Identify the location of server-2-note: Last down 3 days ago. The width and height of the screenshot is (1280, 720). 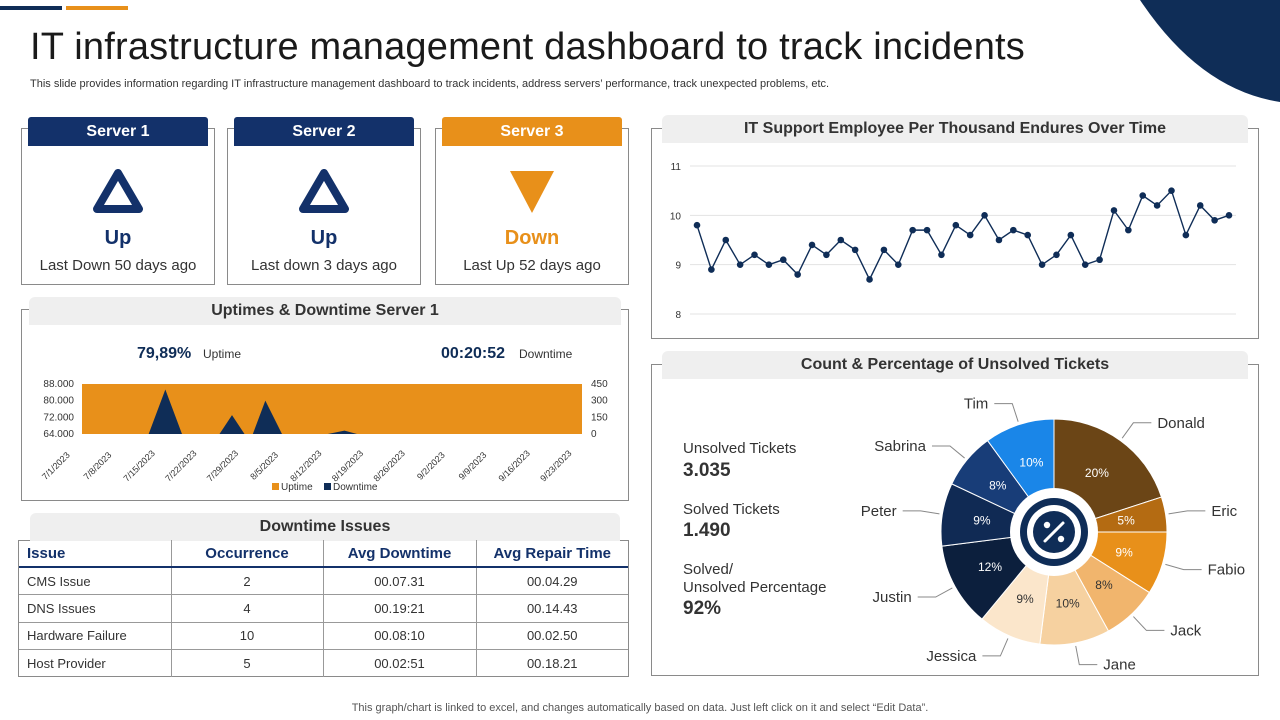
(324, 265).